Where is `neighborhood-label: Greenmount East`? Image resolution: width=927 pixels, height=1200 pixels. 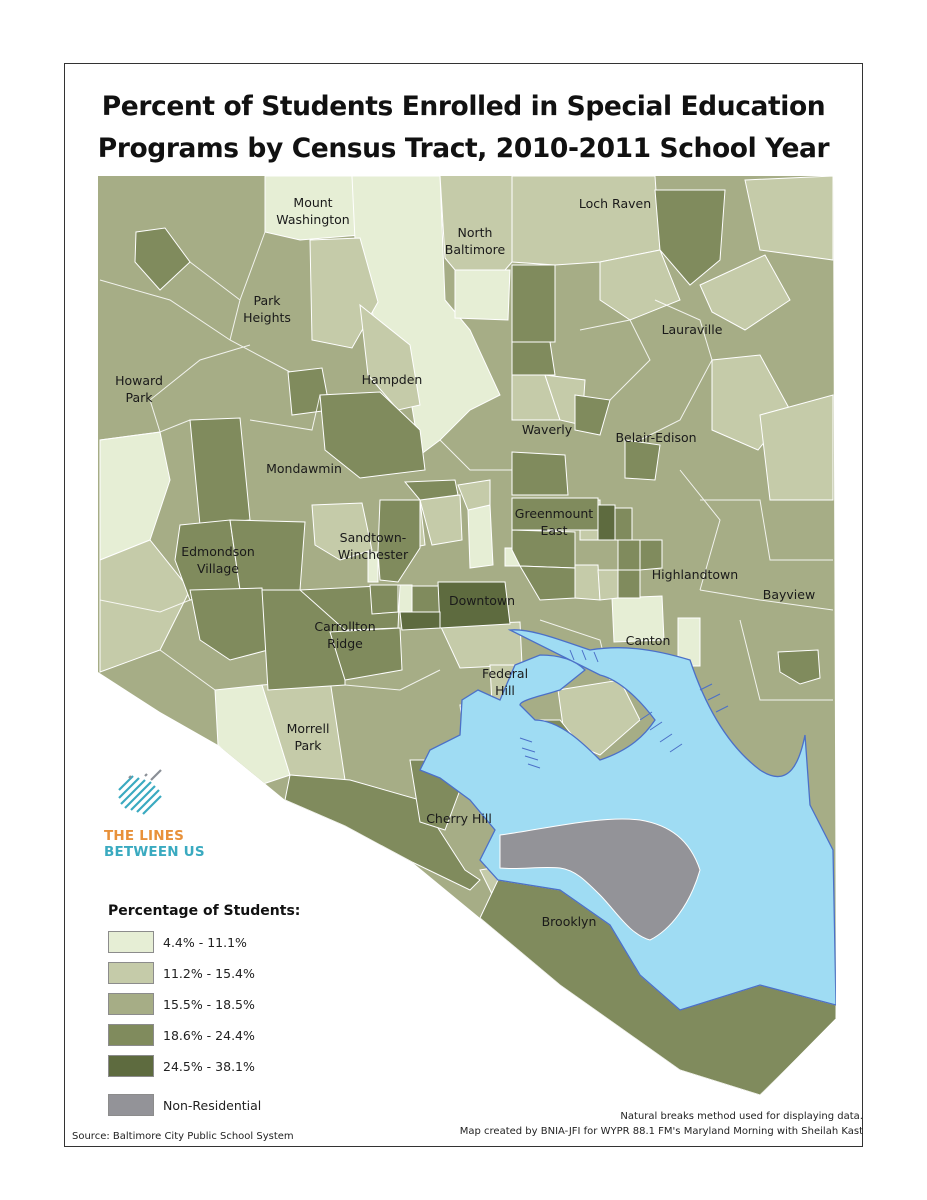
neighborhood-label: Greenmount East is located at coordinates (554, 522).